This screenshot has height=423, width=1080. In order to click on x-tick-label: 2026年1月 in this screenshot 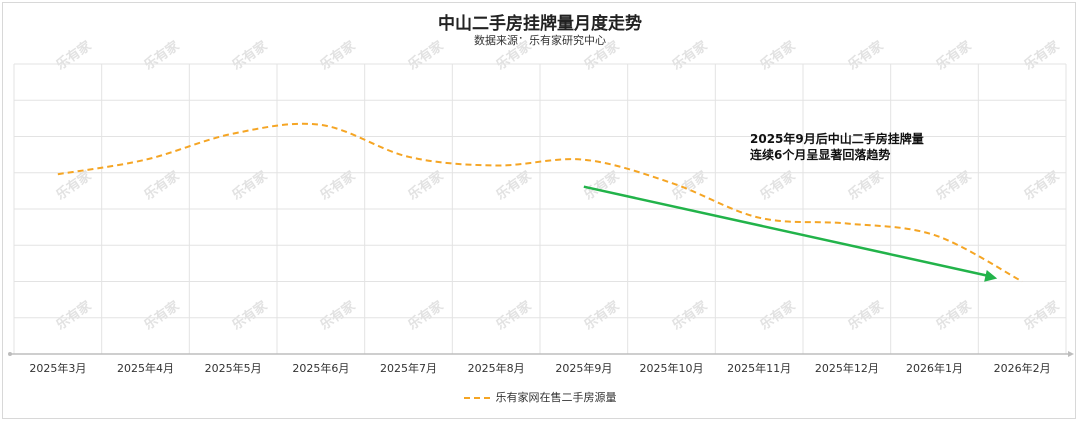, I will do `click(934, 368)`.